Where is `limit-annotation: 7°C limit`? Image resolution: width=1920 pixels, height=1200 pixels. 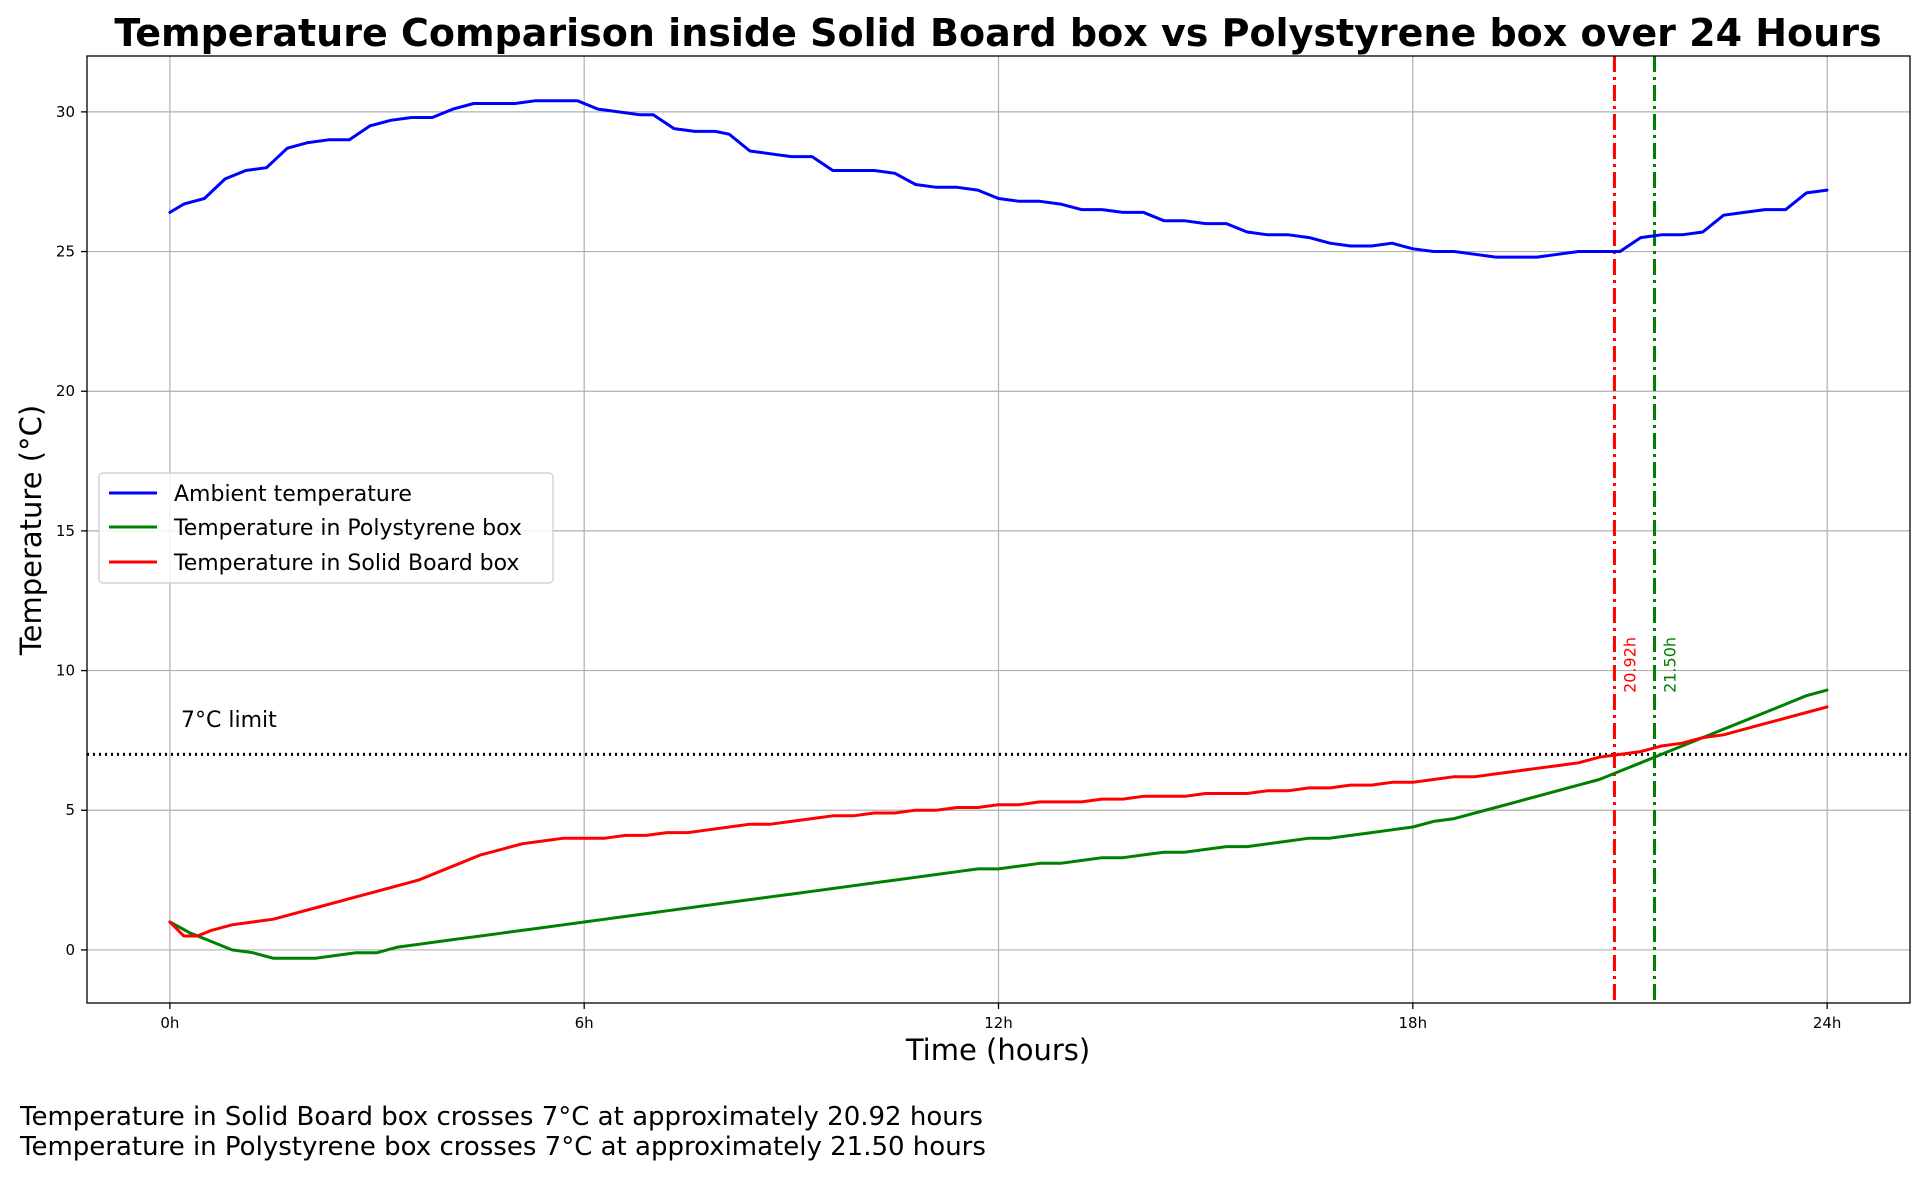
limit-annotation: 7°C limit is located at coordinates (229, 720).